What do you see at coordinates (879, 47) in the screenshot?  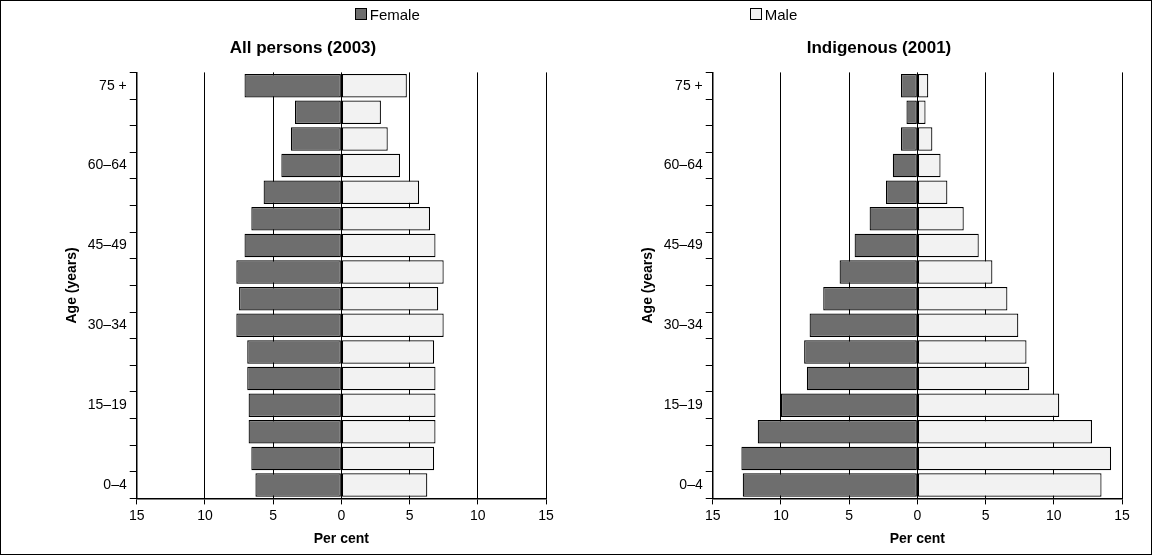 I see `chart-title: Indigenous (2001)` at bounding box center [879, 47].